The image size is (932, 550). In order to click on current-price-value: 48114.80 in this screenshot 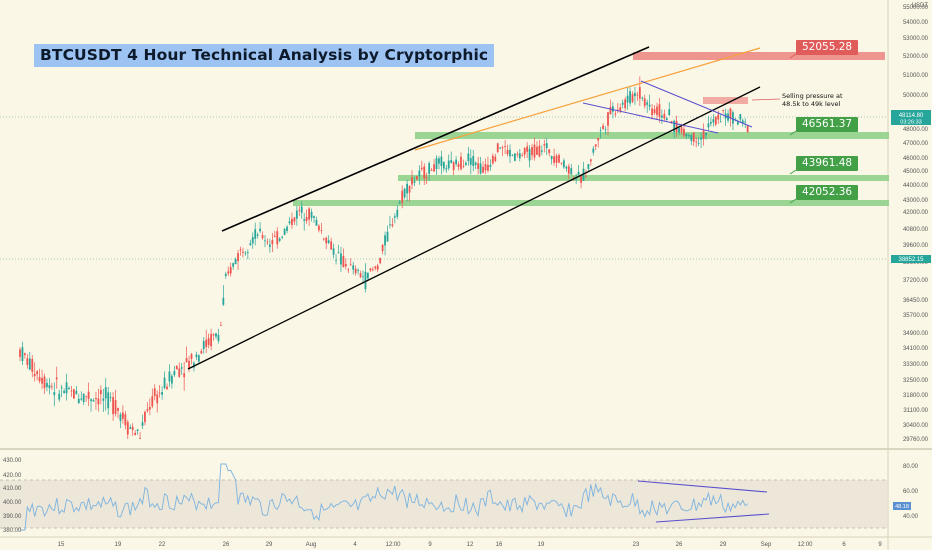, I will do `click(911, 116)`.